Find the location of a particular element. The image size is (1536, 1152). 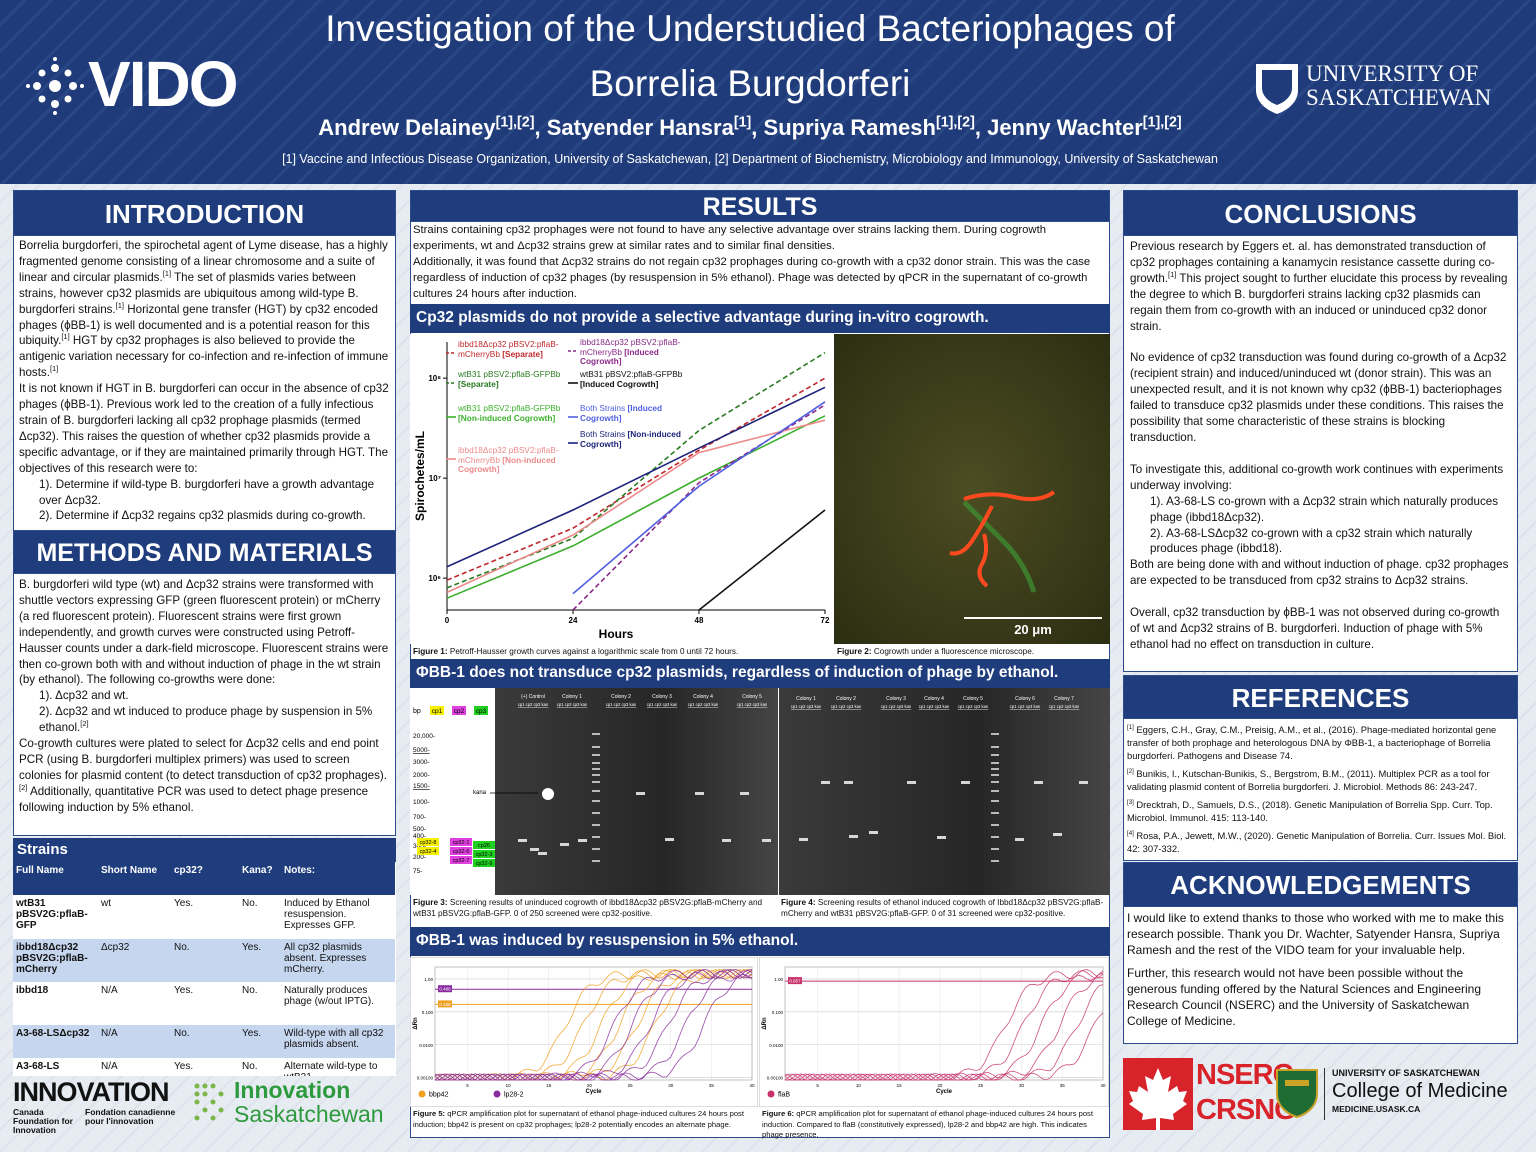

amplification-curve is located at coordinates (944, 1026).